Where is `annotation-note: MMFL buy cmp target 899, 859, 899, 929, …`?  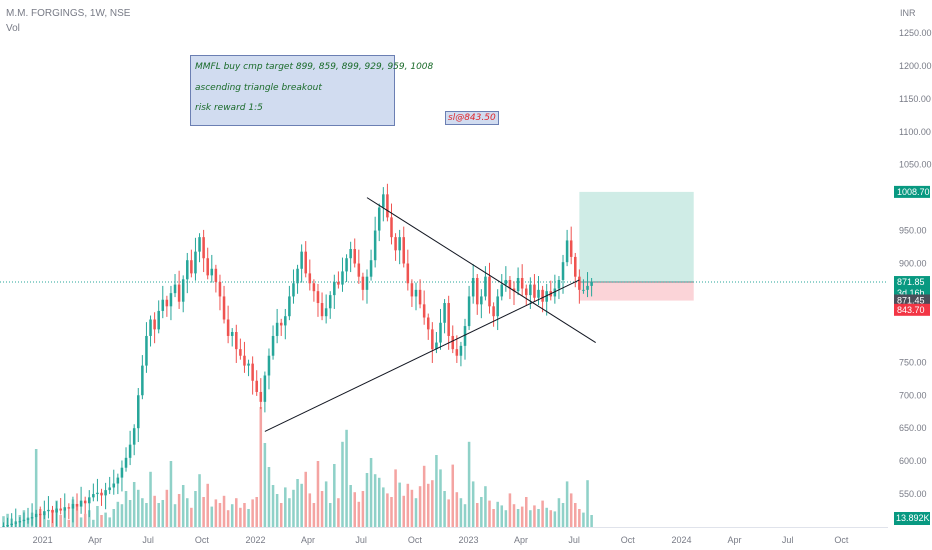
annotation-note: MMFL buy cmp target 899, 859, 899, 929, … is located at coordinates (311, 90).